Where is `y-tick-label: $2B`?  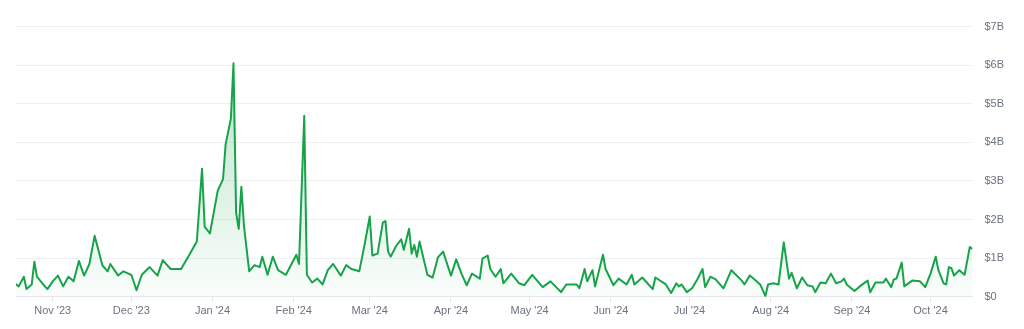
y-tick-label: $2B is located at coordinates (994, 218).